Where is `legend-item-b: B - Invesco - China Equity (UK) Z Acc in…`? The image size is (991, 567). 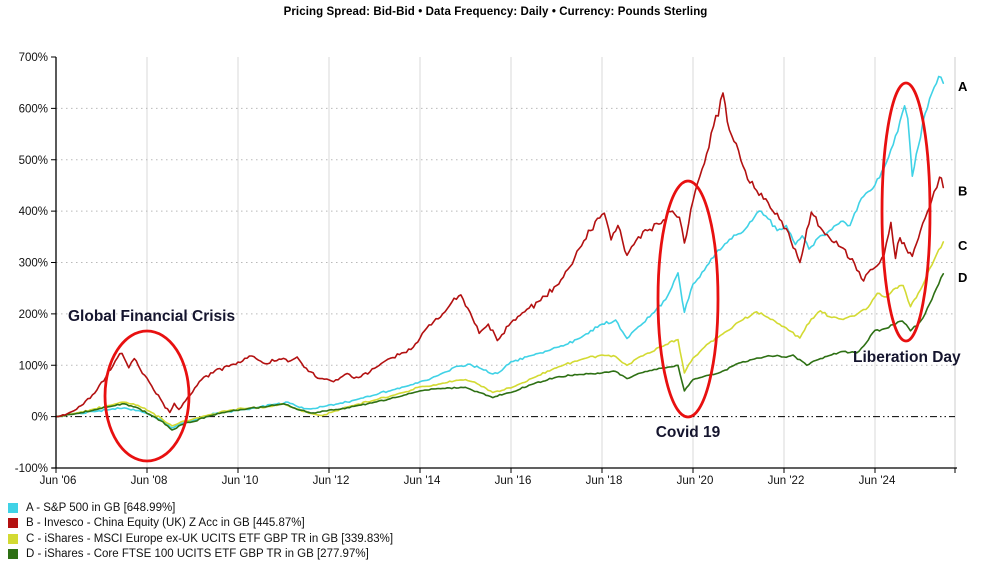
legend-item-b: B - Invesco - China Equity (UK) Z Acc in… is located at coordinates (200, 523).